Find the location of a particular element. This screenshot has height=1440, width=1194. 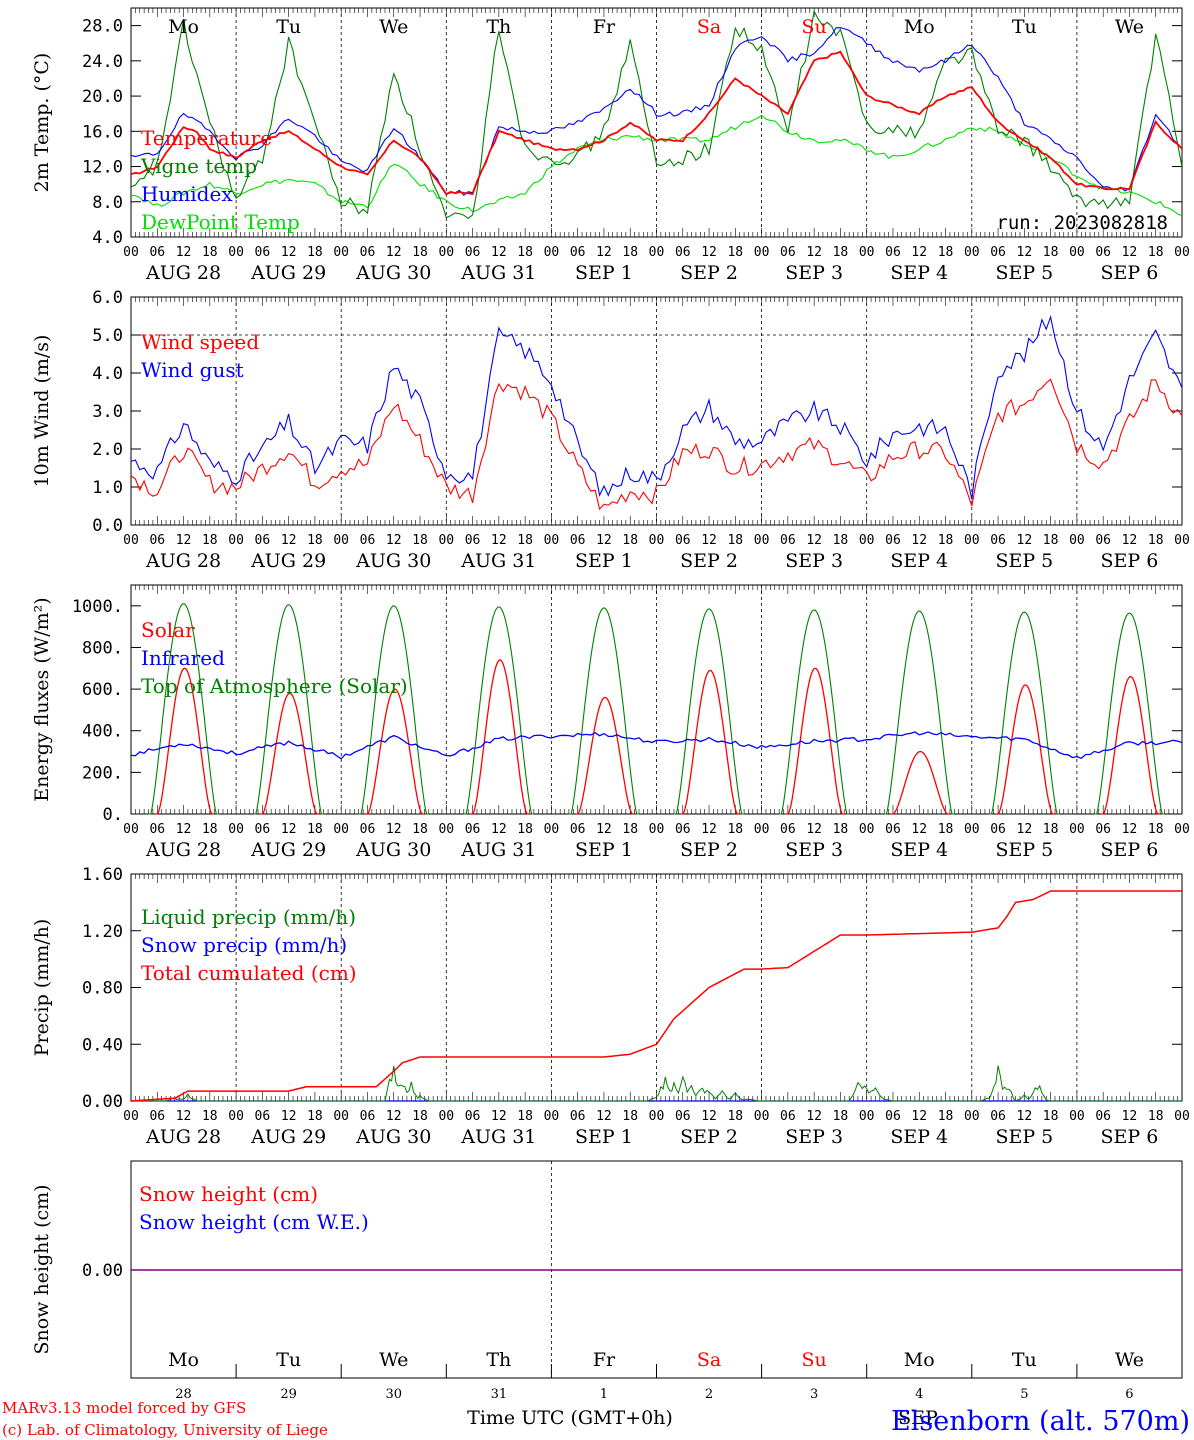

date-label: SEP 3 is located at coordinates (814, 561).